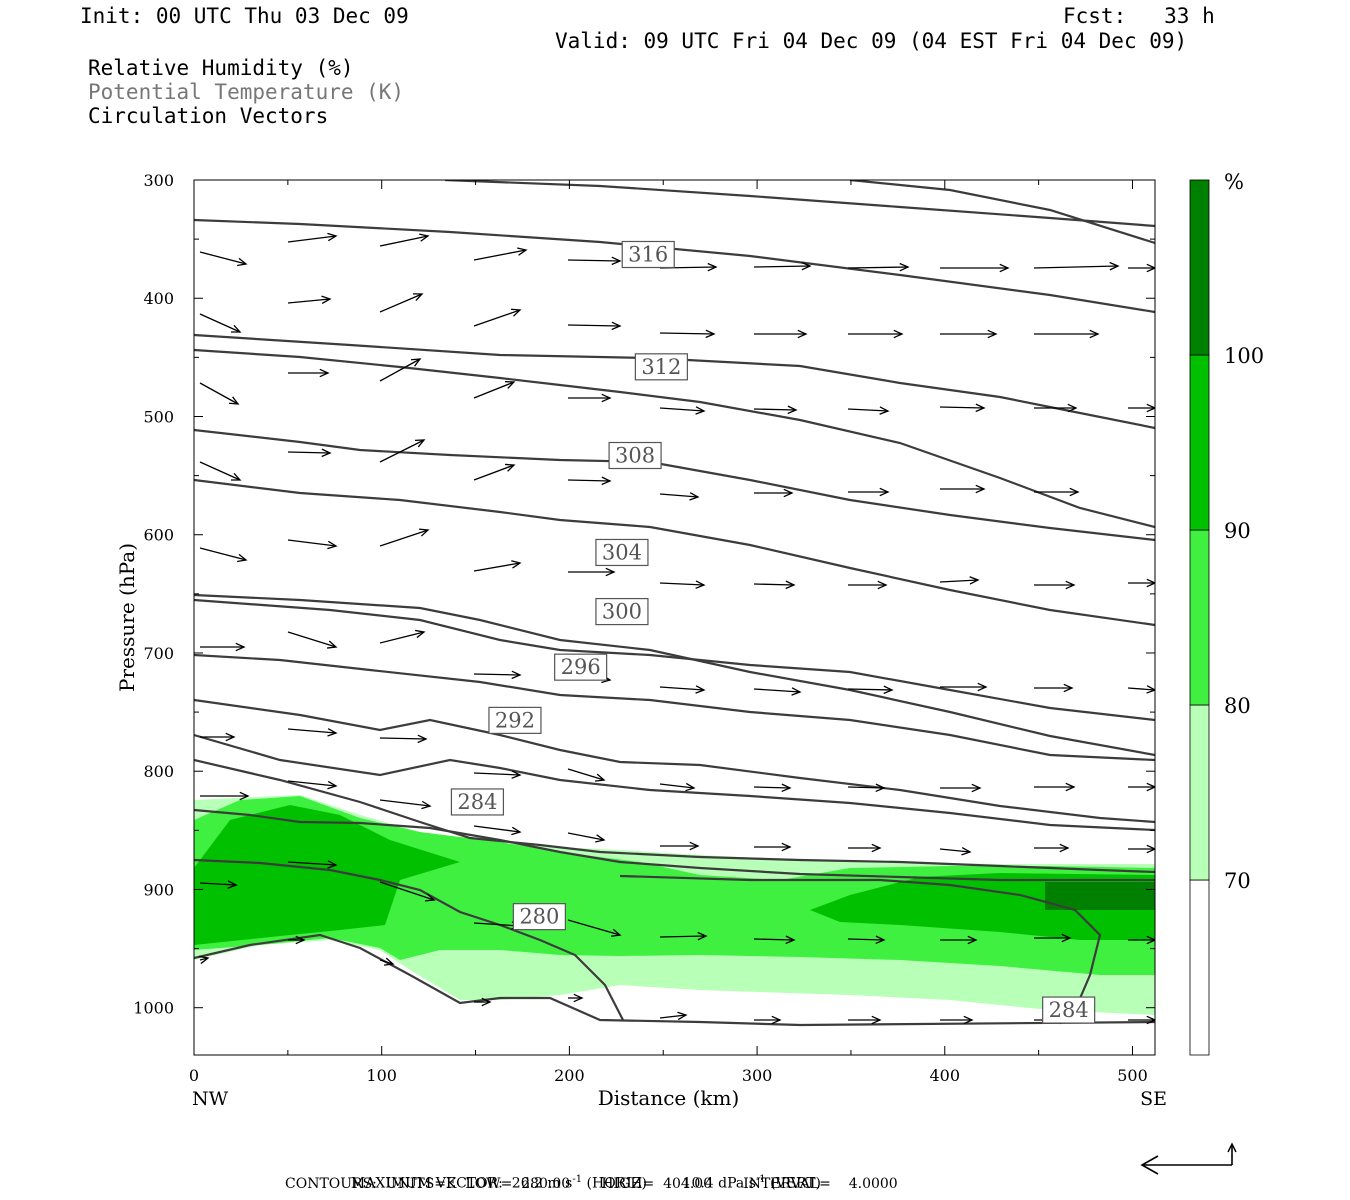 The height and width of the screenshot is (1200, 1350). I want to click on colorbar-tick-label: 80, so click(1237, 706).